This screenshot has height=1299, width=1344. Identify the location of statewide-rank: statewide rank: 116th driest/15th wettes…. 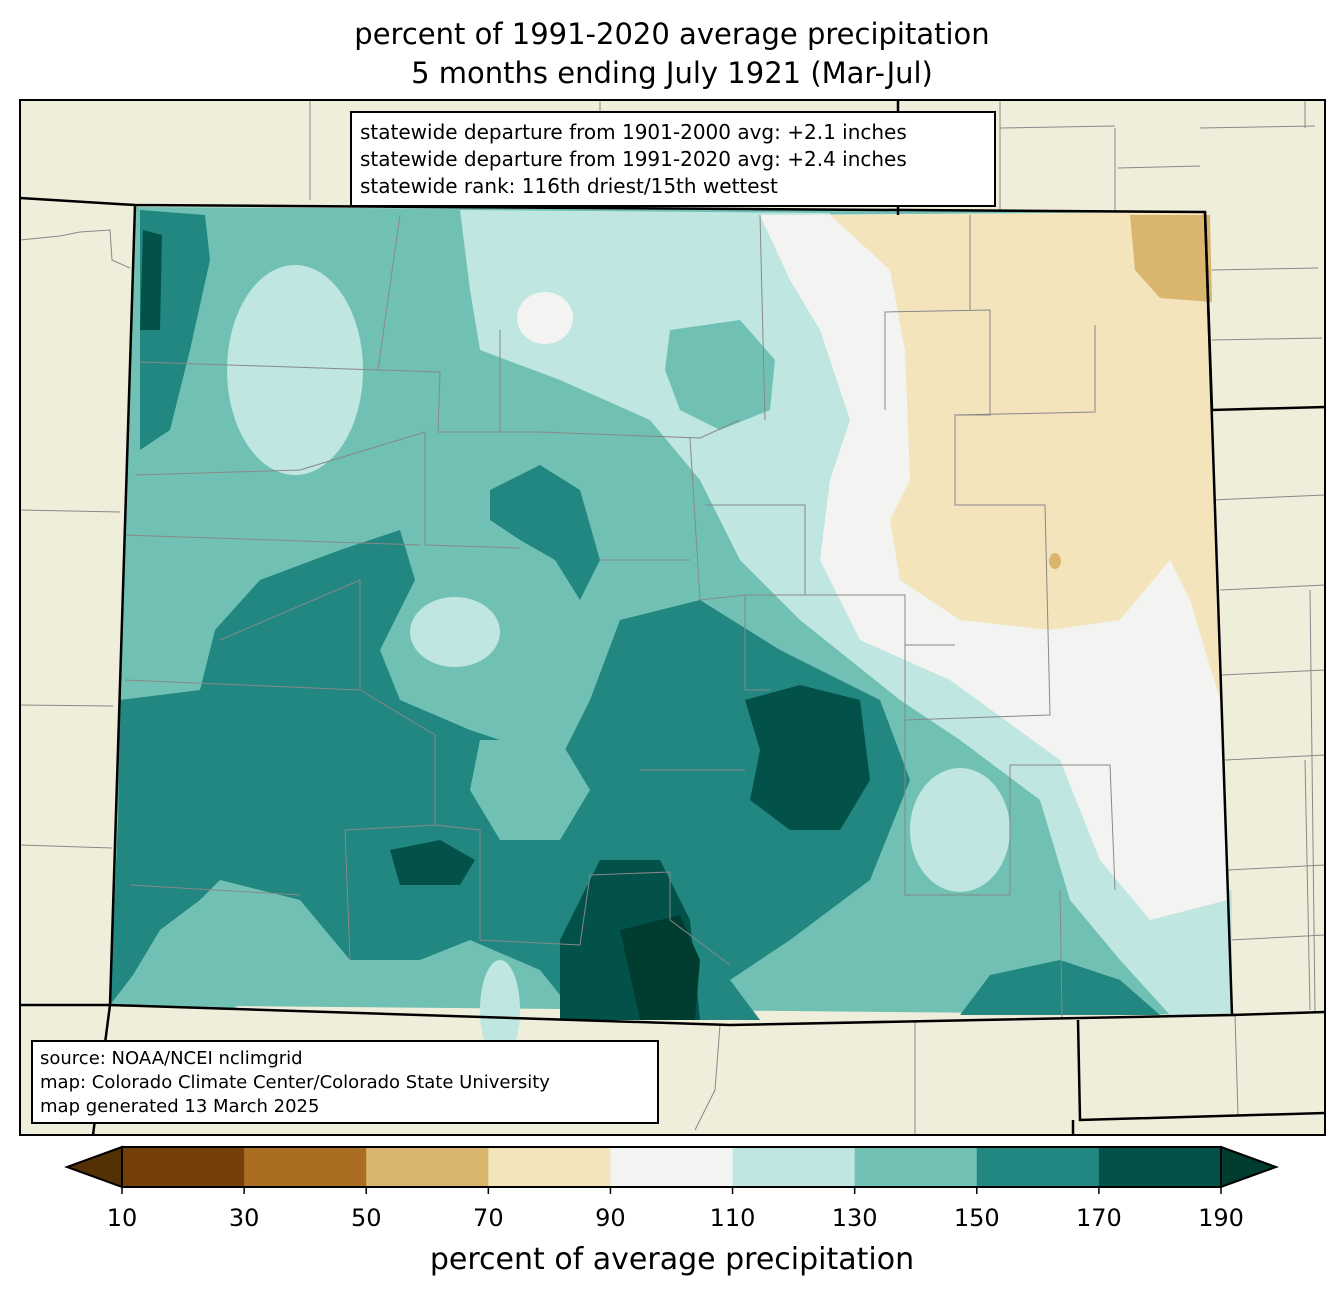
(569, 186).